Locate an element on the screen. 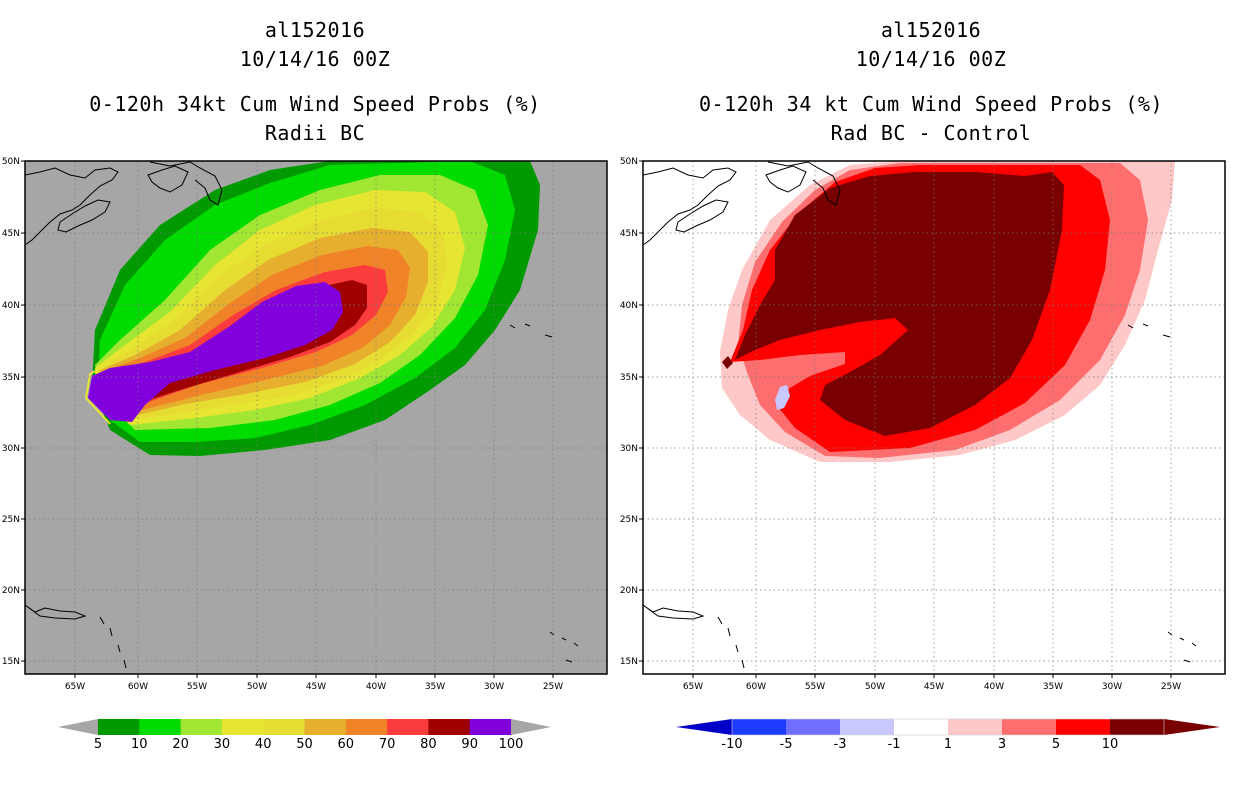 The image size is (1236, 800). colorbar-label: -3 is located at coordinates (840, 744).